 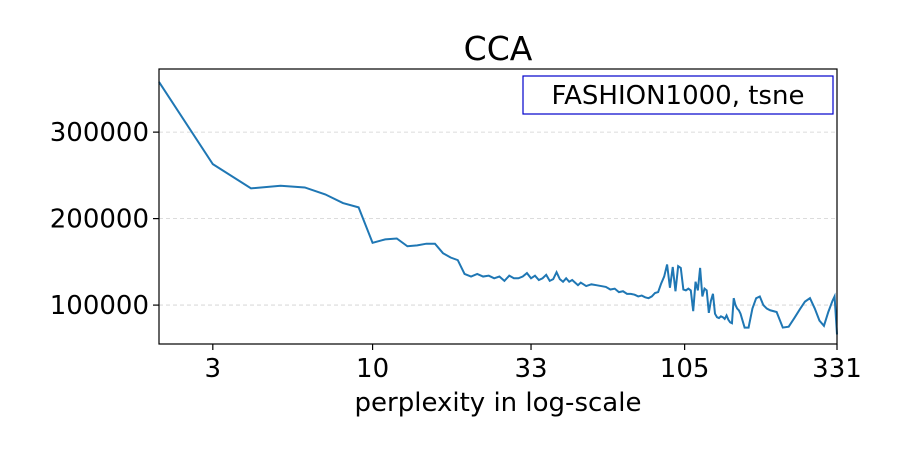 What do you see at coordinates (99, 306) in the screenshot?
I see `y-tick-label: 100000` at bounding box center [99, 306].